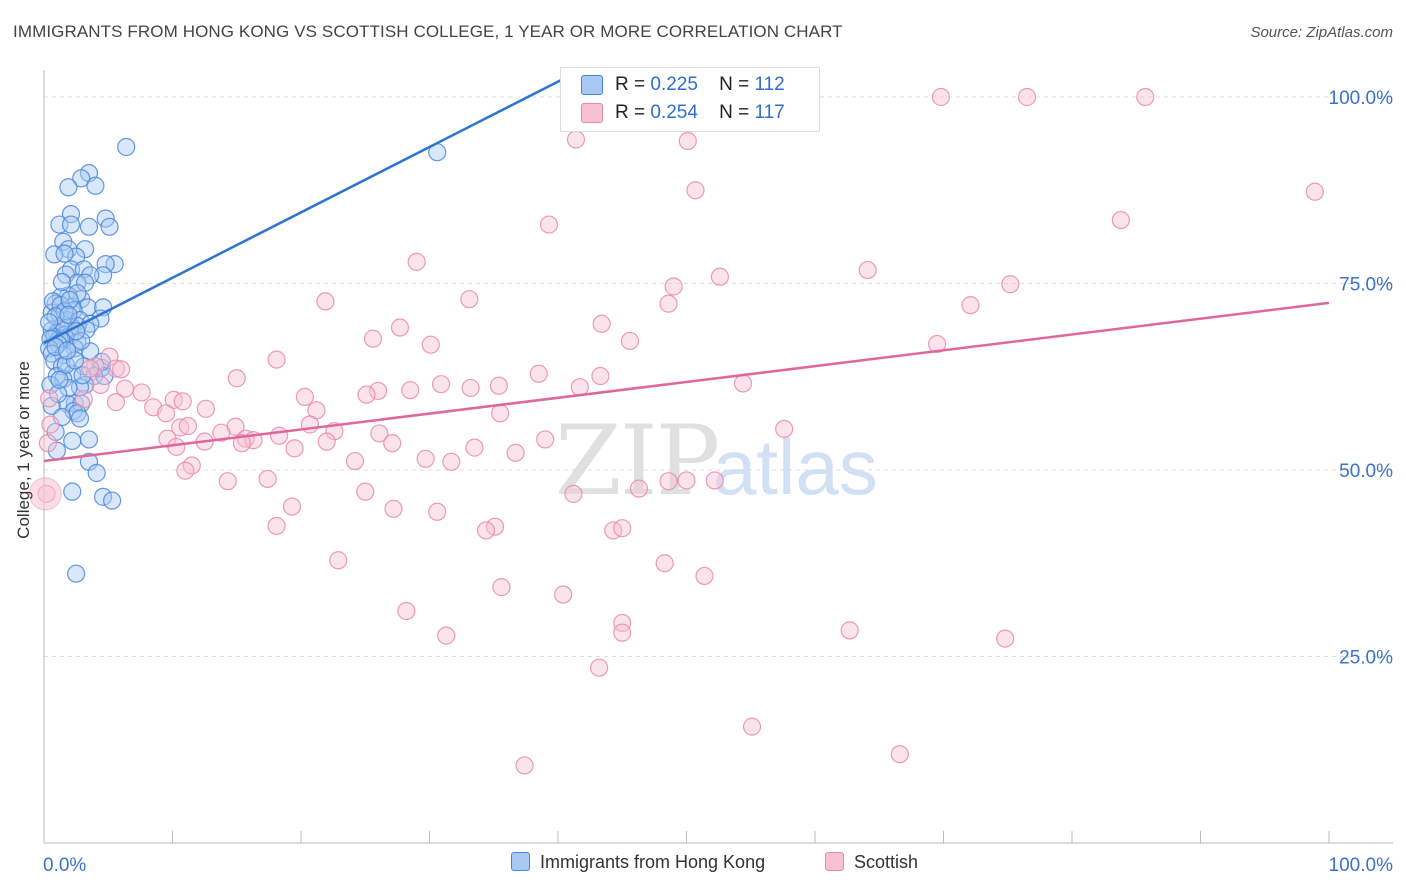 Image resolution: width=1406 pixels, height=892 pixels. I want to click on series-hong-kong-points, so click(243, 360).